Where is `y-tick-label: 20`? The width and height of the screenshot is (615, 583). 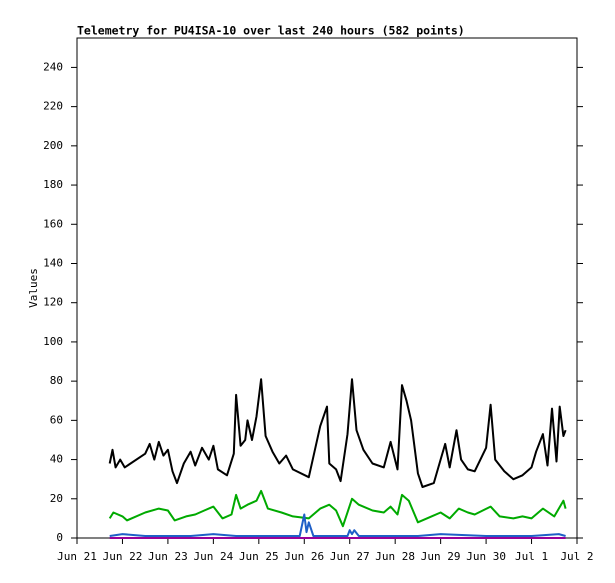 y-tick-label: 20 is located at coordinates (56, 498).